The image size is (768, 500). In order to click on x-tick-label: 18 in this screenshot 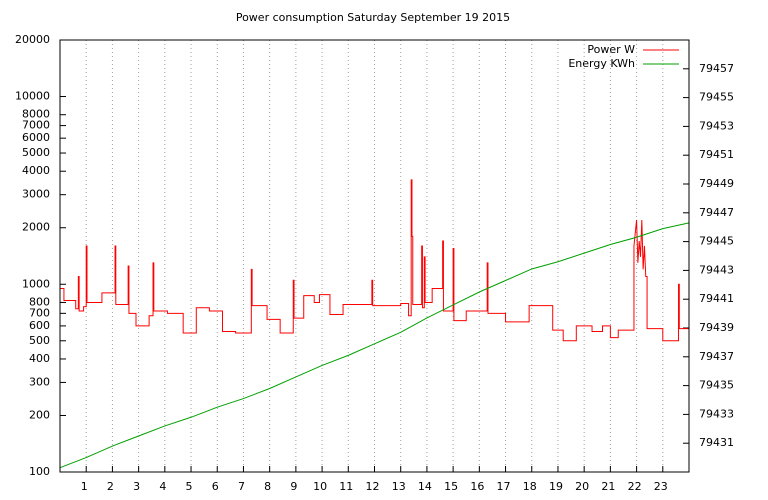, I will do `click(530, 486)`.